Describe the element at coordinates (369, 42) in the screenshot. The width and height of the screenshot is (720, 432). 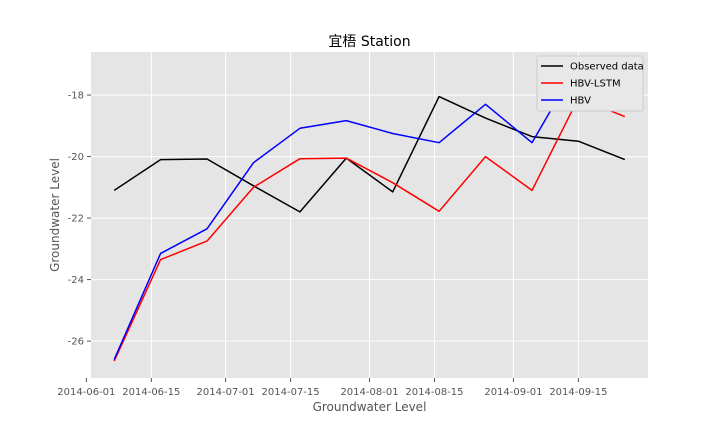
I see `chart-title: 宜梧 Station` at that location.